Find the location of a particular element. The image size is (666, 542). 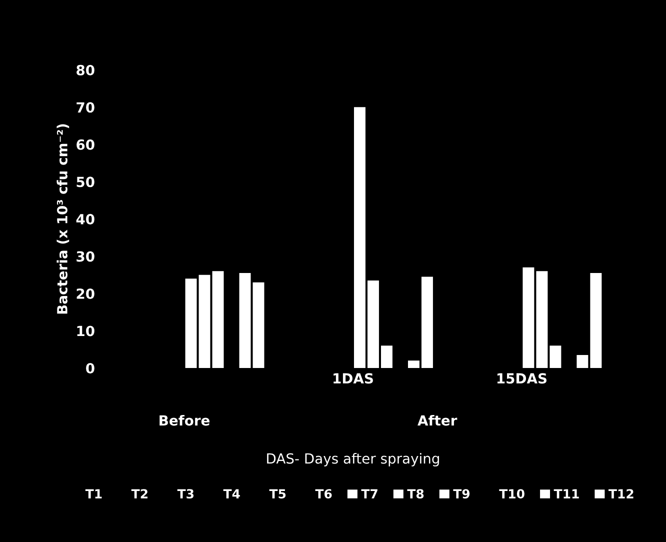

y-tick-label: 80 is located at coordinates (85, 70).